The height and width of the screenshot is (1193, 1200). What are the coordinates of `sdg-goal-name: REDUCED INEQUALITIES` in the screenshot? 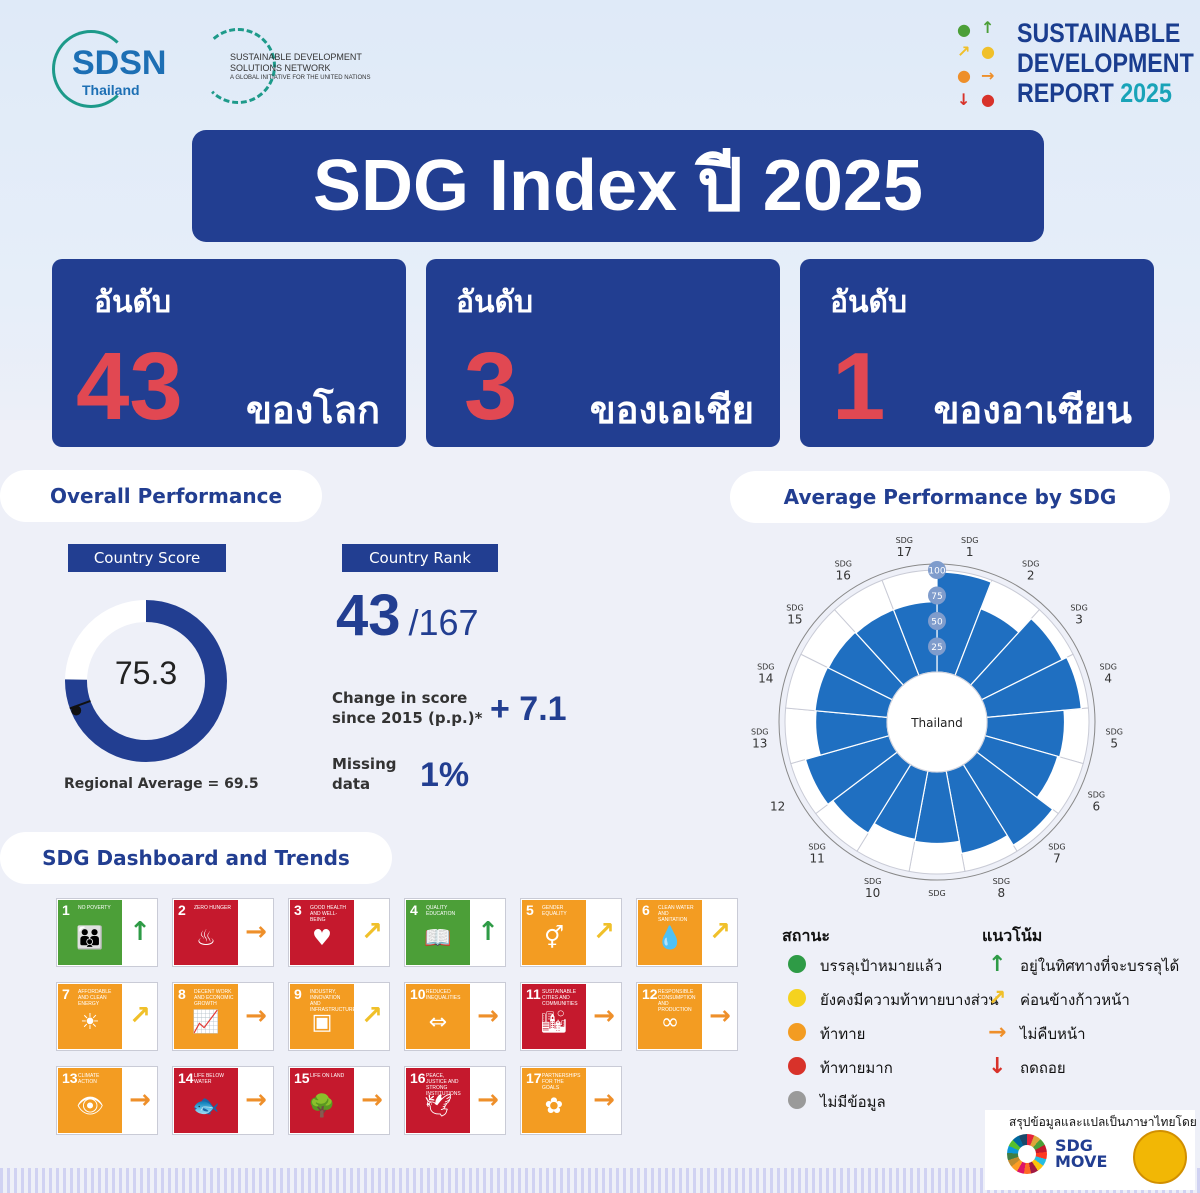 It's located at (443, 995).